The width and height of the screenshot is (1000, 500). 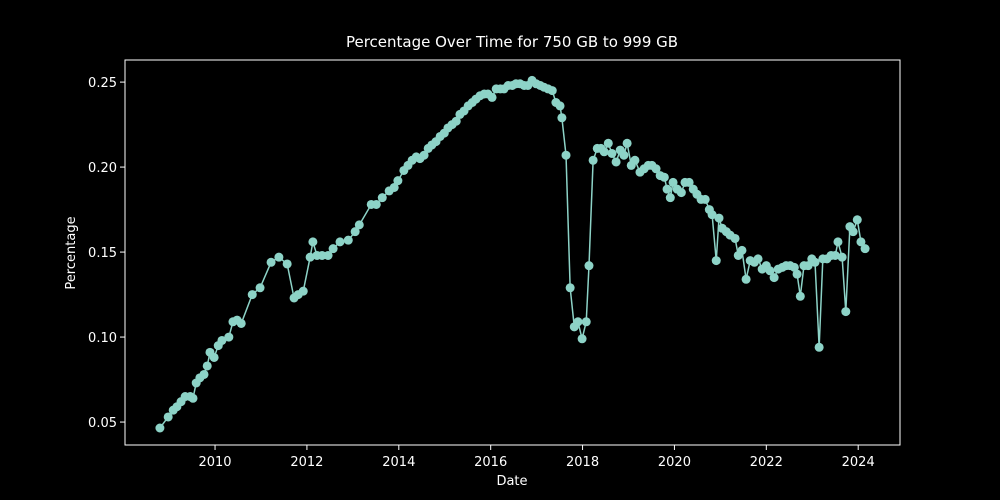 What do you see at coordinates (398, 462) in the screenshot?
I see `x-tick-label: 2014` at bounding box center [398, 462].